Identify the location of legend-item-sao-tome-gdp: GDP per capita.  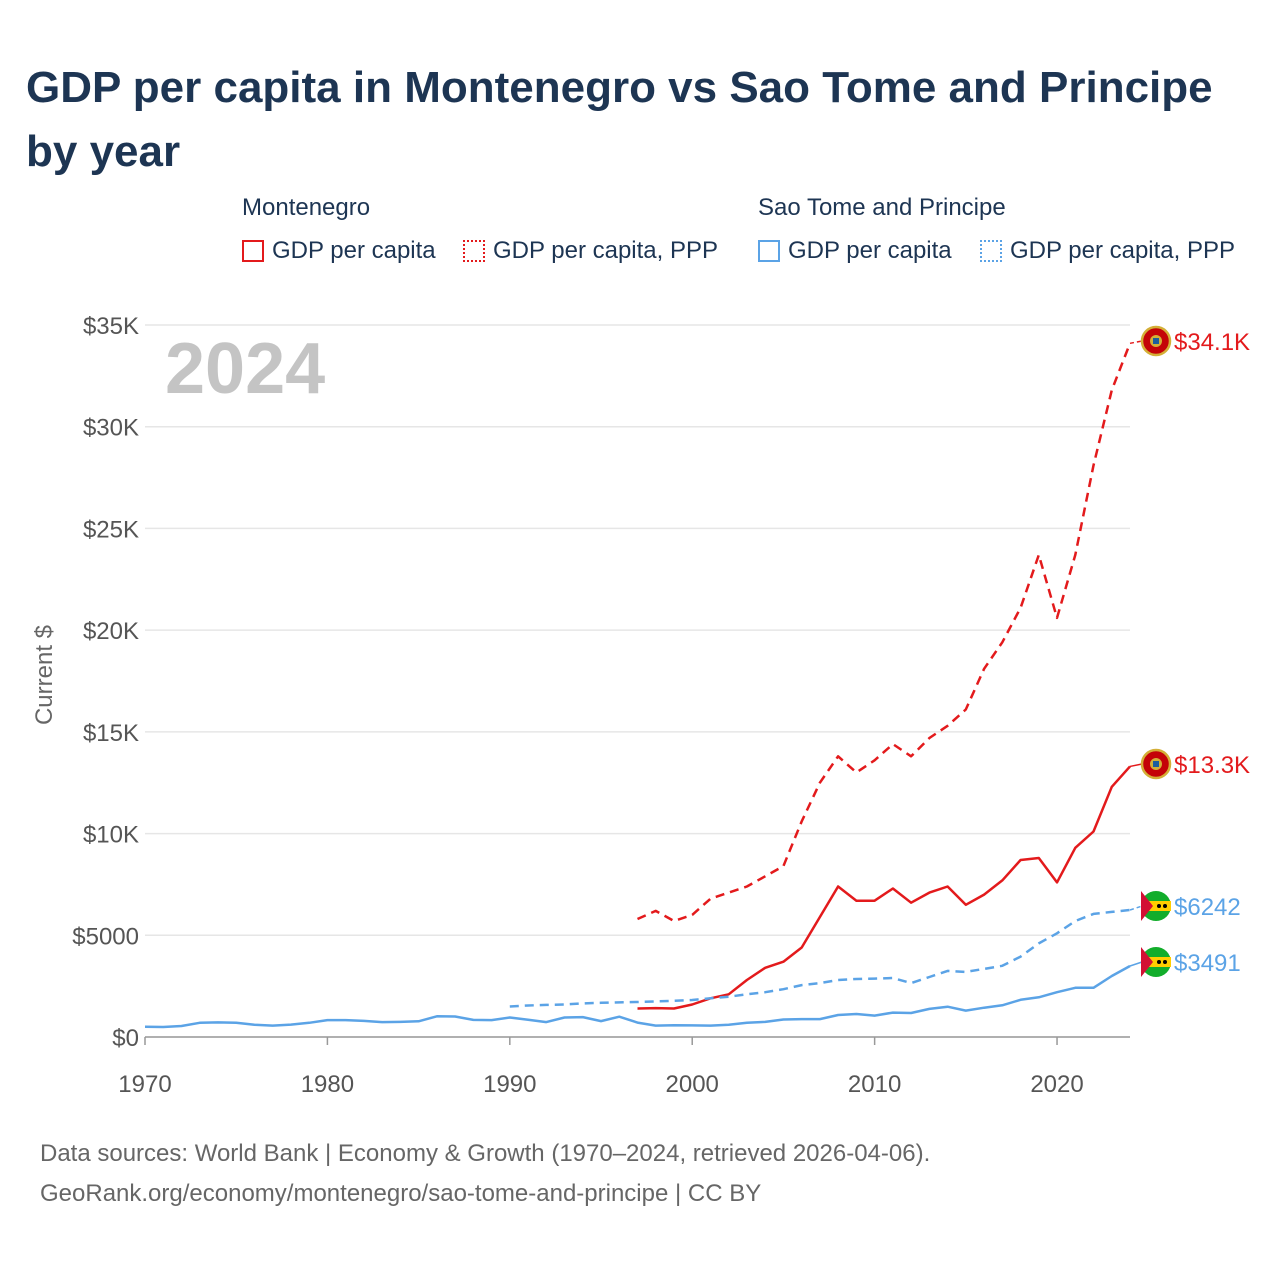
(855, 251).